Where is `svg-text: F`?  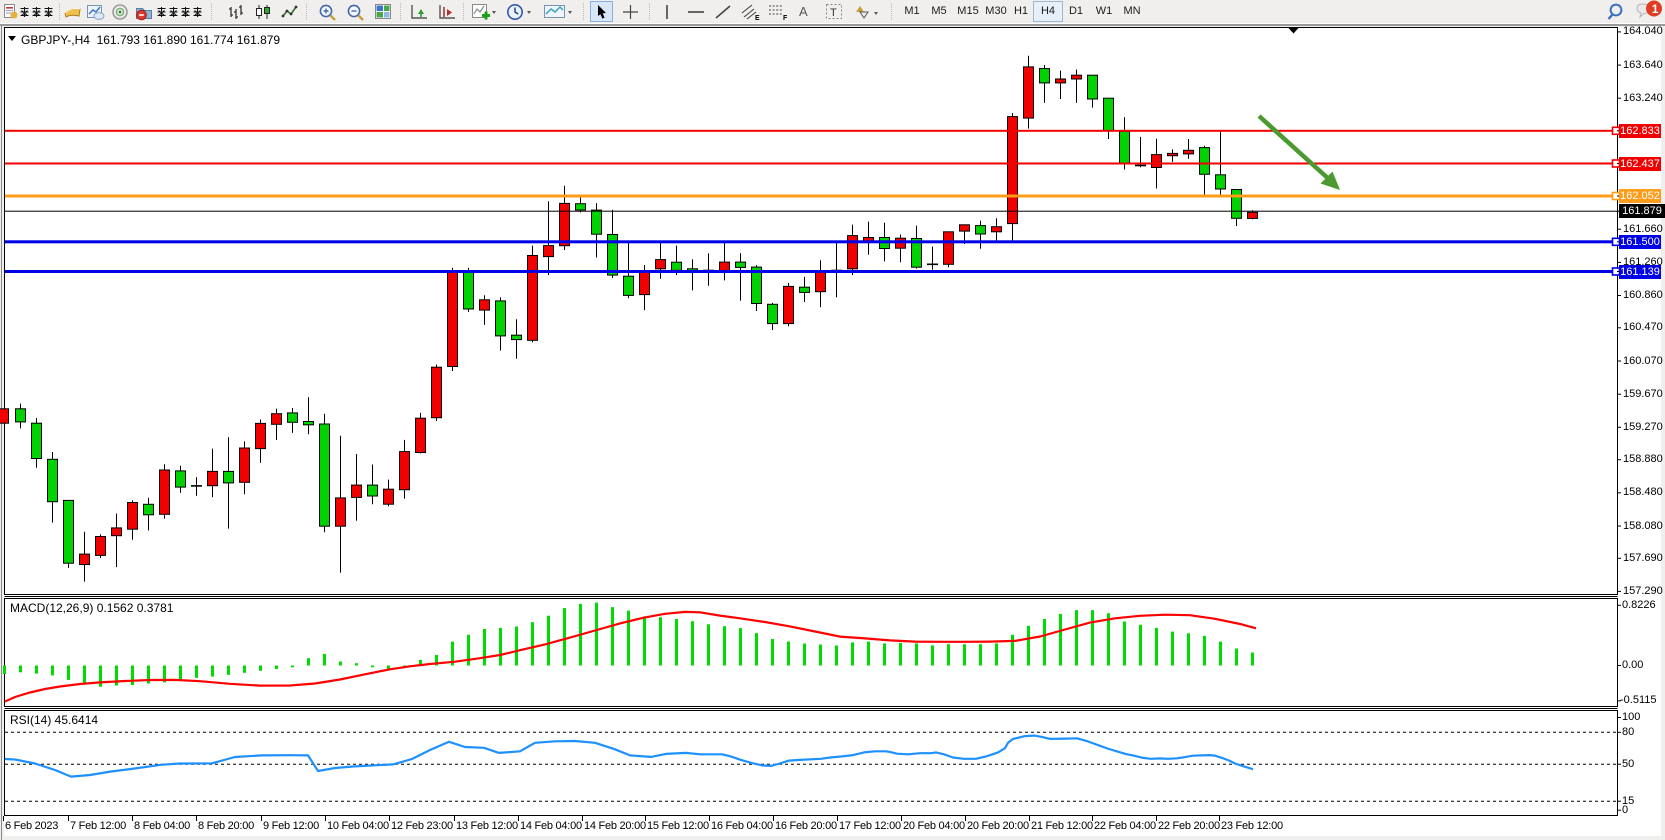
svg-text: F is located at coordinates (785, 18).